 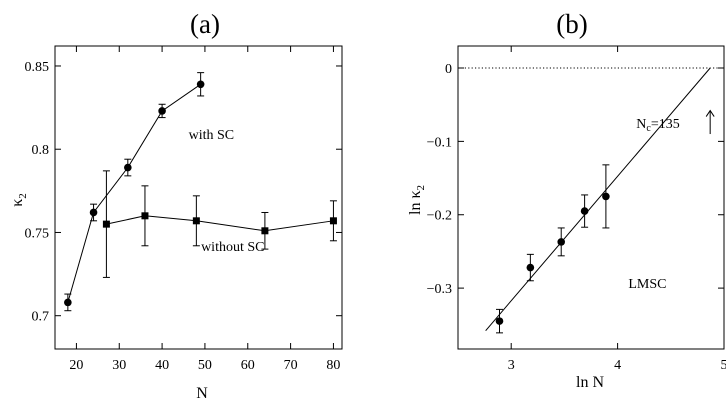 I want to click on panel-a-x-tick-label: 30, so click(x=119, y=365).